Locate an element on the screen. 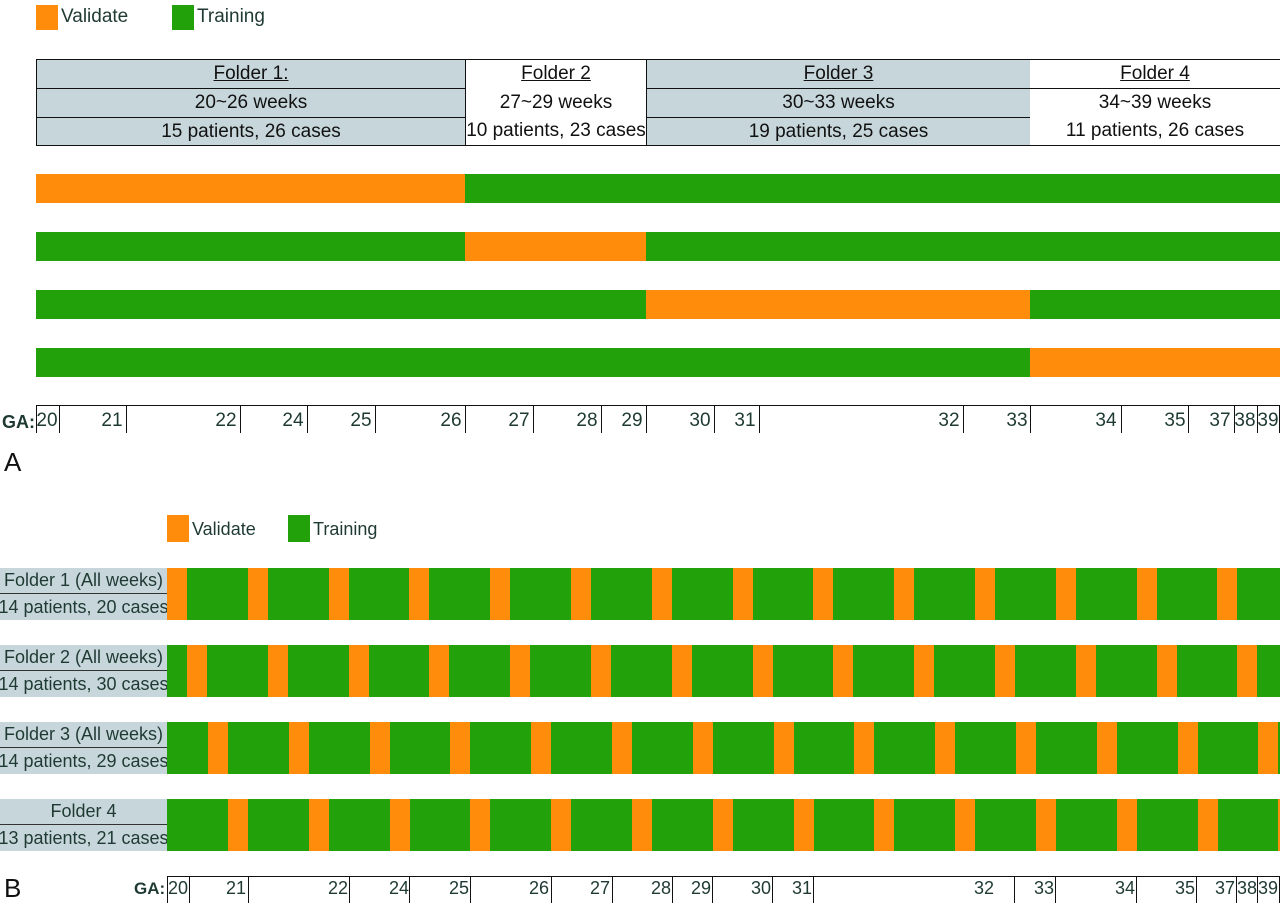 The width and height of the screenshot is (1280, 904). panel-b-tick-label: 31 is located at coordinates (802, 888).